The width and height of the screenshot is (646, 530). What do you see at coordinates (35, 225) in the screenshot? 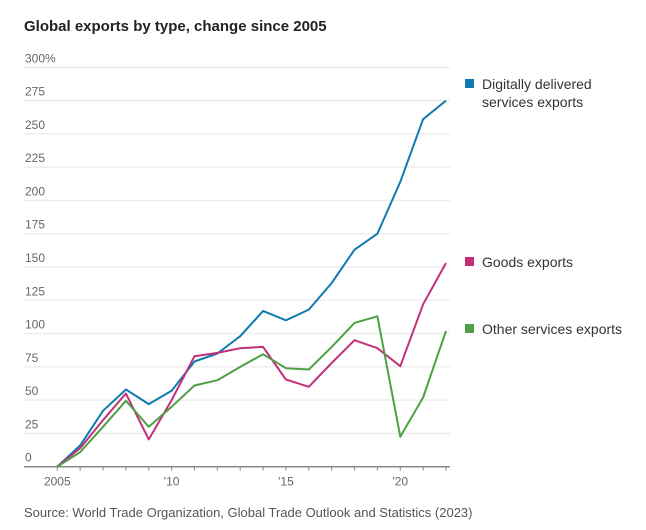
I see `y-tick-label: 175` at bounding box center [35, 225].